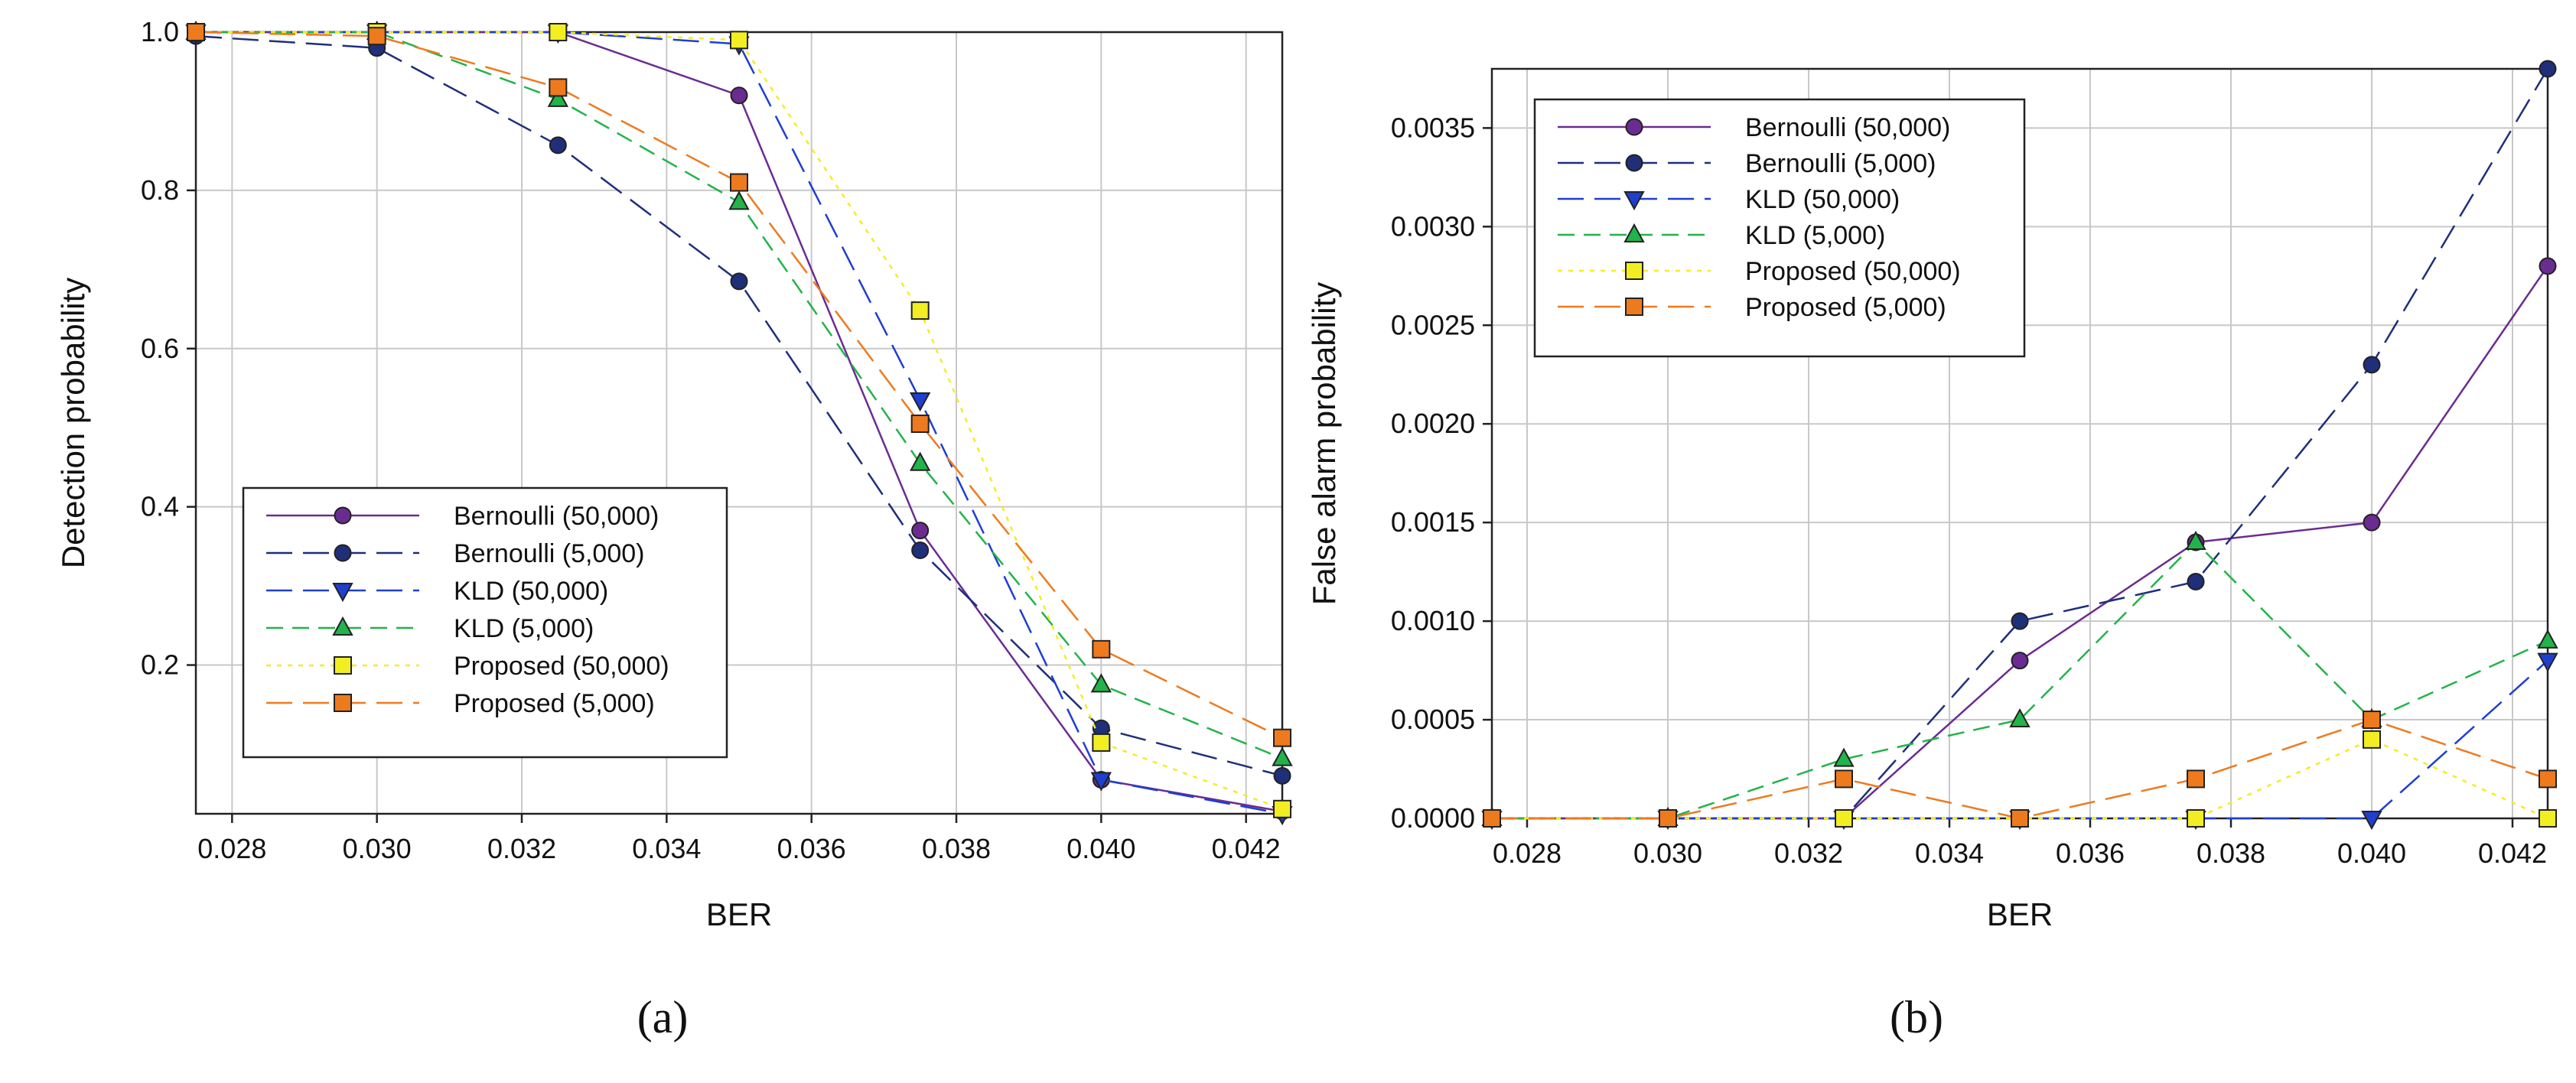 The image size is (2576, 1083). Describe the element at coordinates (521, 848) in the screenshot. I see `x-tick-label-a-2: 0.032` at that location.